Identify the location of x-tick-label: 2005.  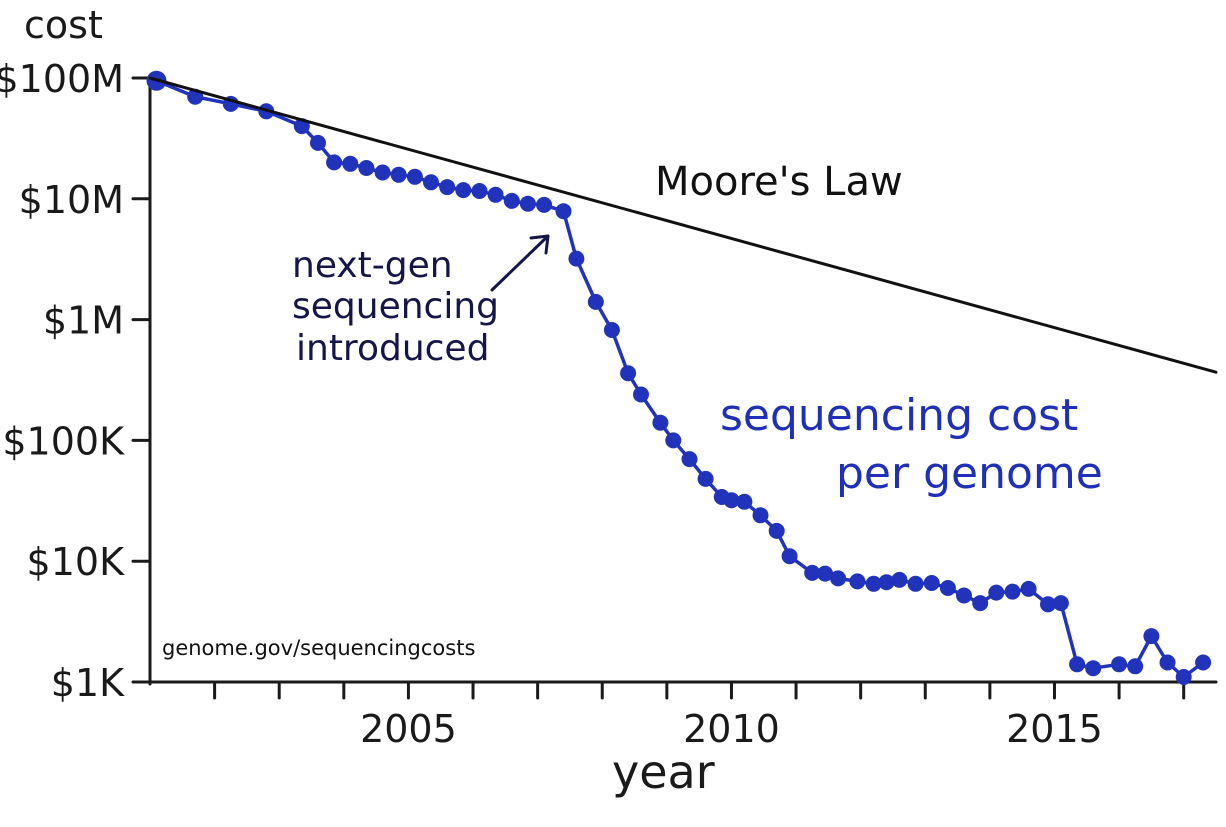
(408, 729).